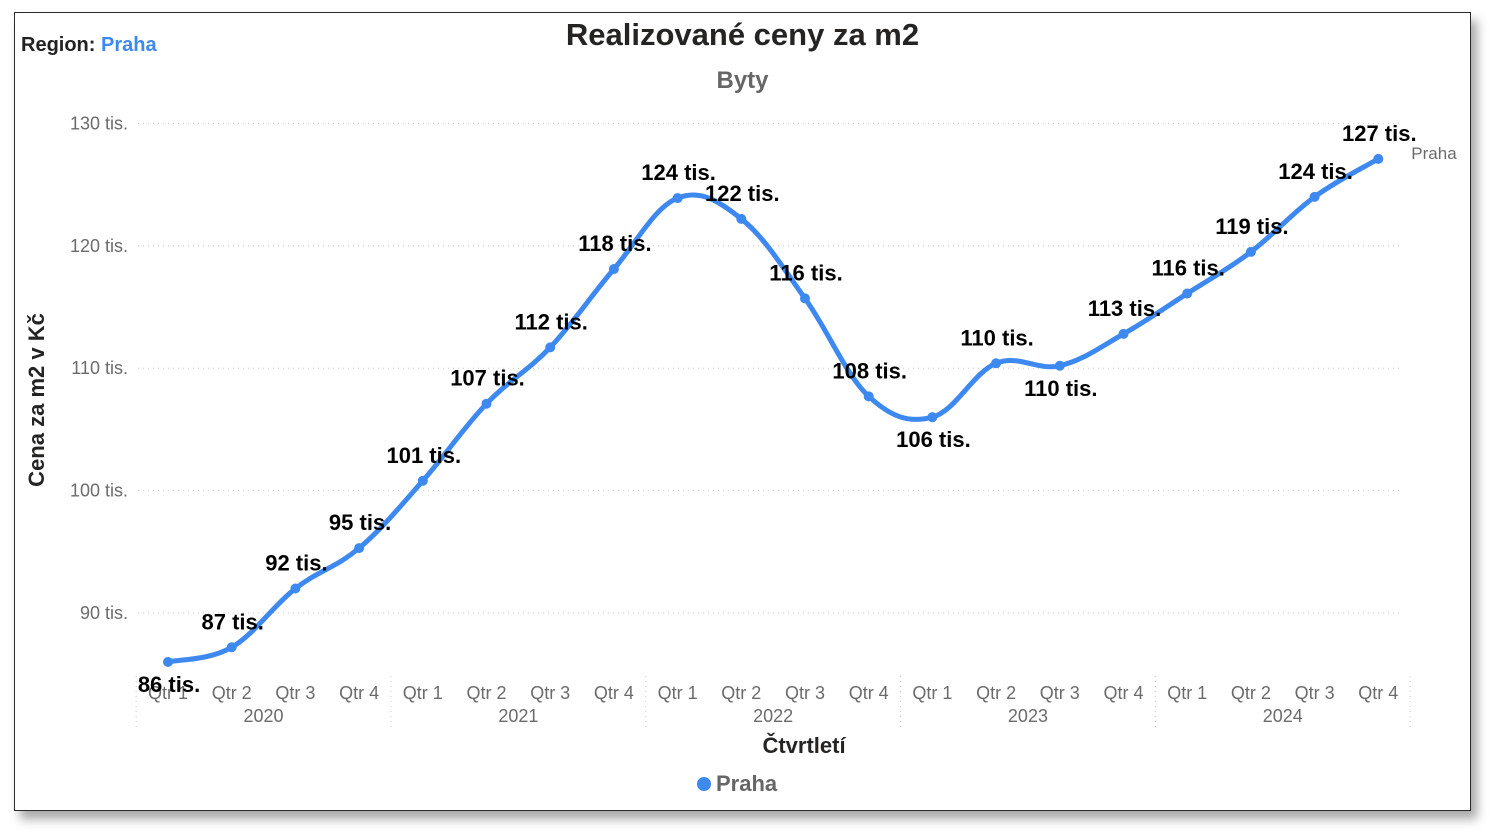  Describe the element at coordinates (1434, 153) in the screenshot. I see `series-end-label: Praha` at that location.